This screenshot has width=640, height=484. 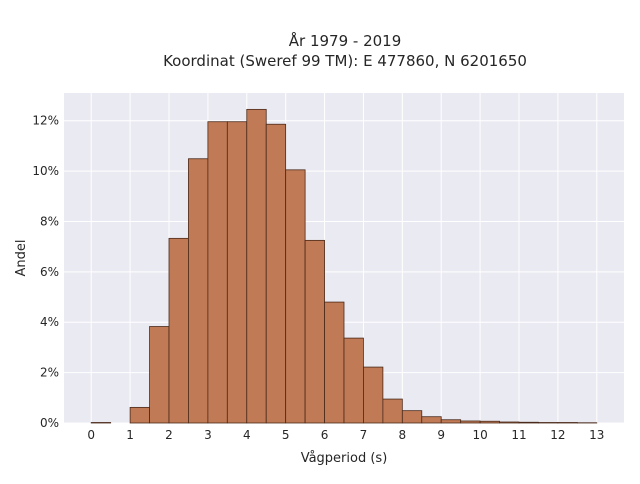 What do you see at coordinates (403, 435) in the screenshot?
I see `x-tick-label: 8` at bounding box center [403, 435].